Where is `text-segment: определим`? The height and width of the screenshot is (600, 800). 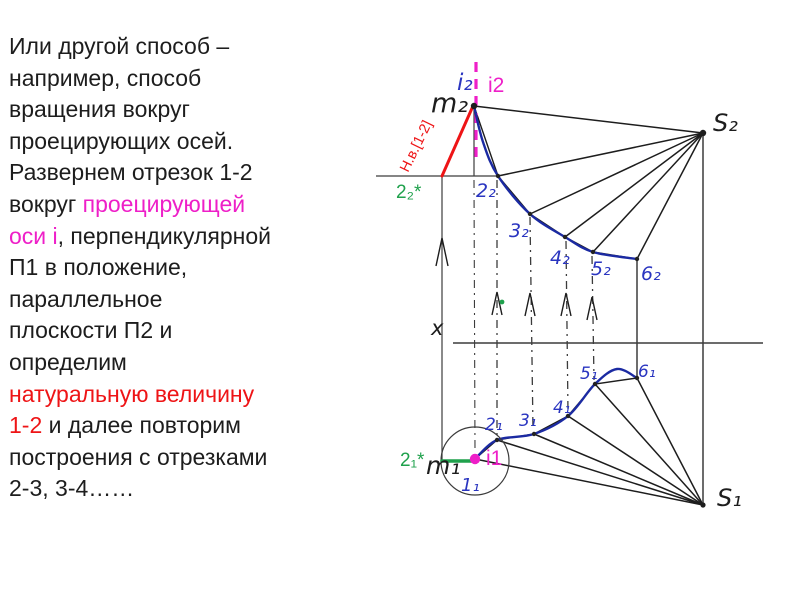
text-segment: определим is located at coordinates (68, 361).